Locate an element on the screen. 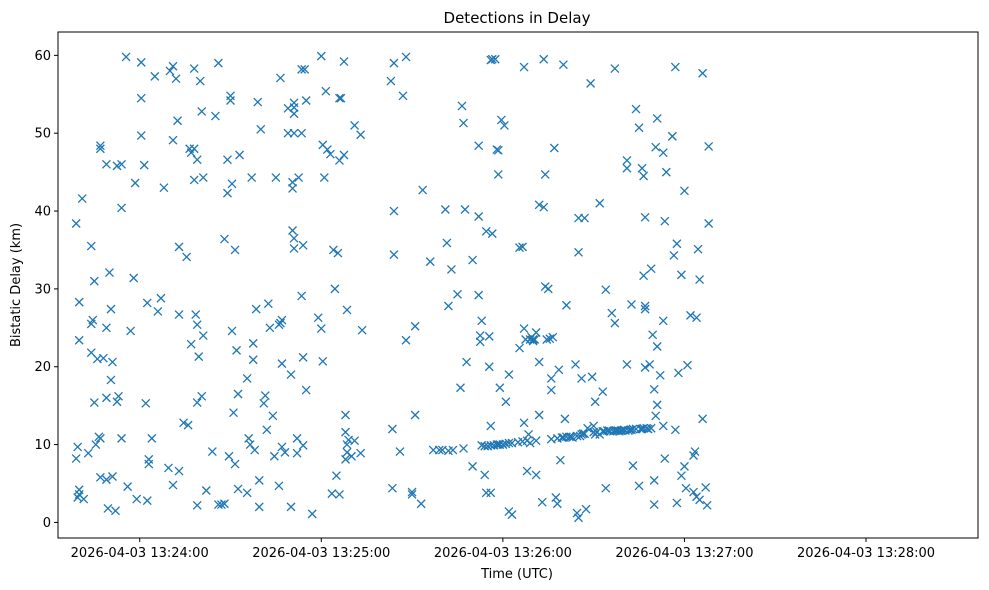 Image resolution: width=989 pixels, height=590 pixels. x-tick-label: 2026-04-03 13:26:00 is located at coordinates (503, 553).